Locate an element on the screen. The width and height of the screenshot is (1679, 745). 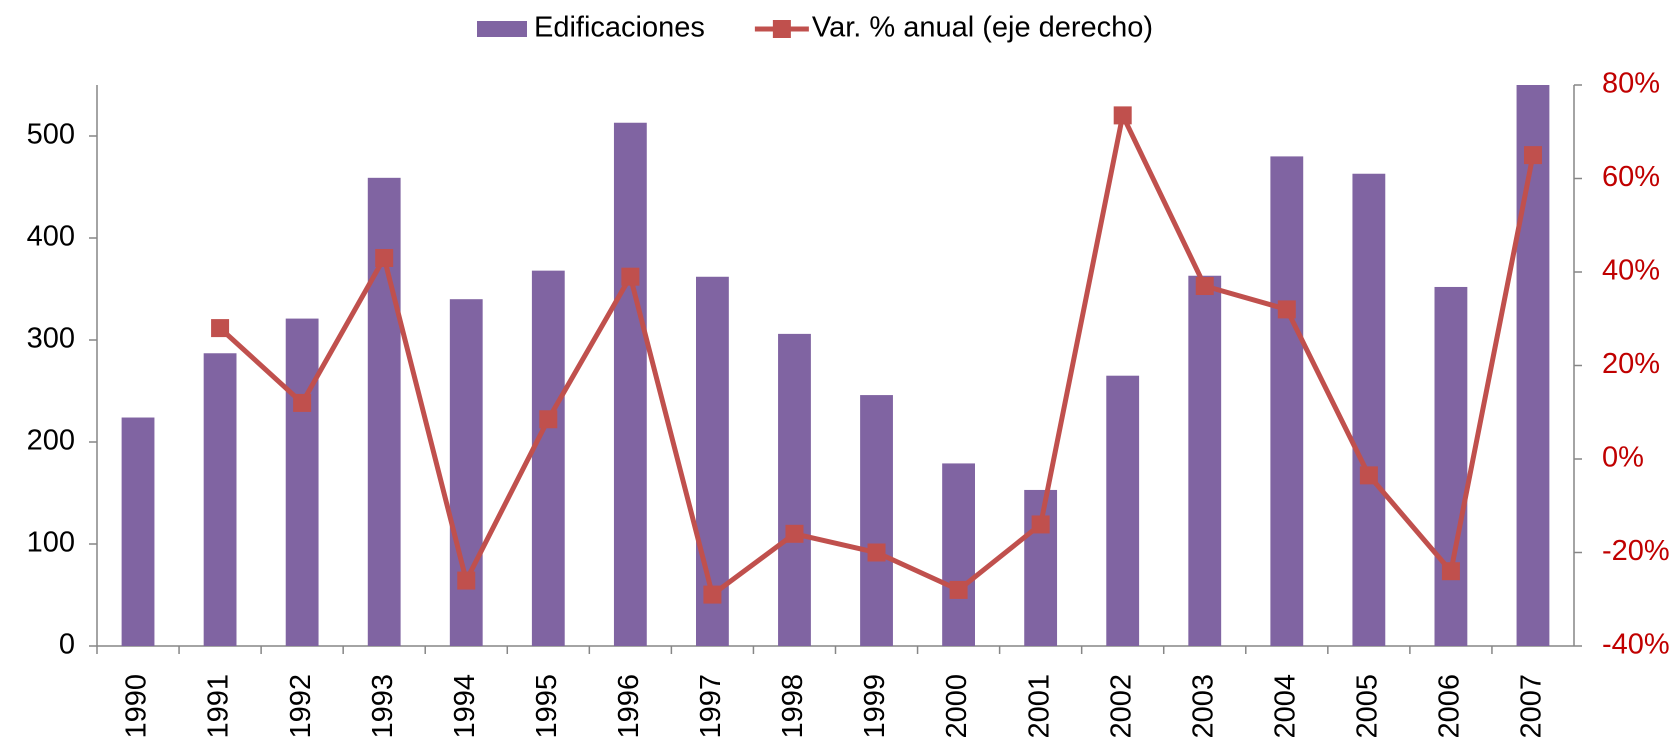
x-tick-label: 2001 is located at coordinates (1039, 706).